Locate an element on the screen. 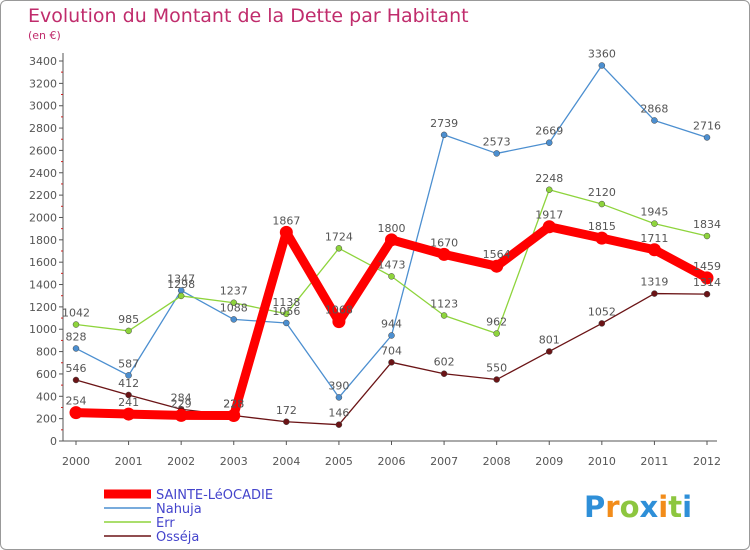 The height and width of the screenshot is (550, 750). data-label: 602 is located at coordinates (444, 362).